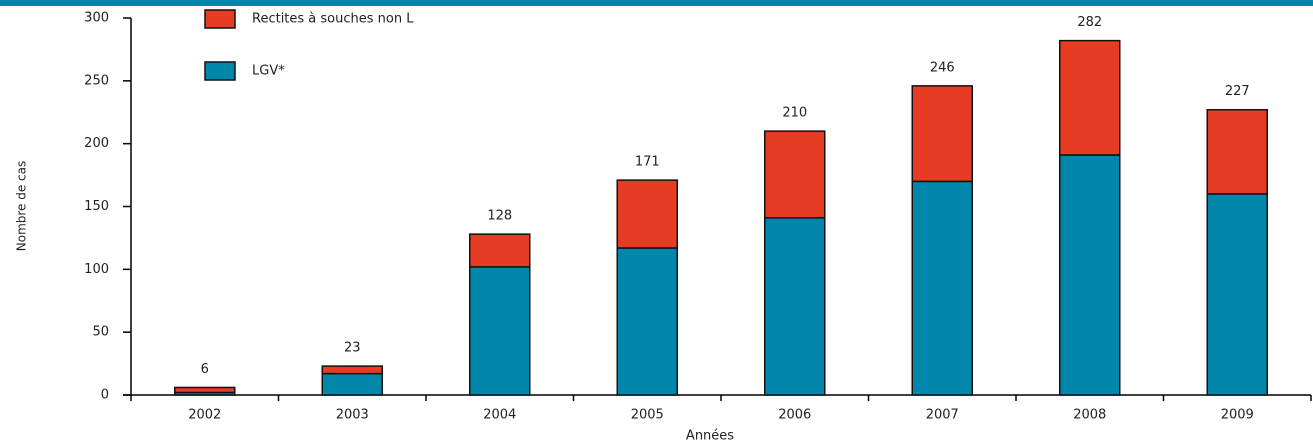  What do you see at coordinates (794, 415) in the screenshot?
I see `x-tick-label: 2006` at bounding box center [794, 415].